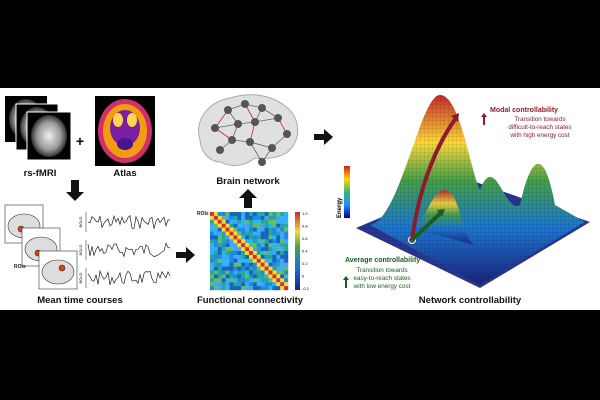 The height and width of the screenshot is (400, 600). I want to click on node, so click(255, 122).